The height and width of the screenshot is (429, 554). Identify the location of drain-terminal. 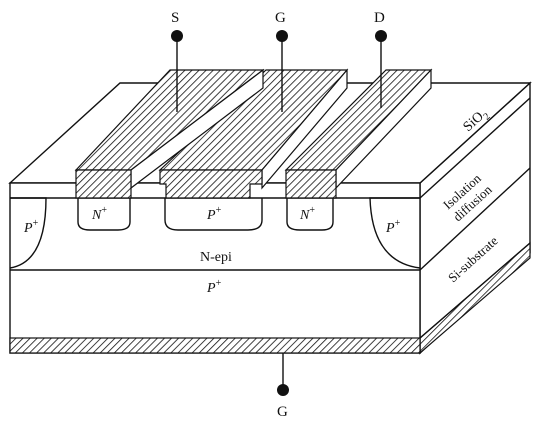
(381, 69).